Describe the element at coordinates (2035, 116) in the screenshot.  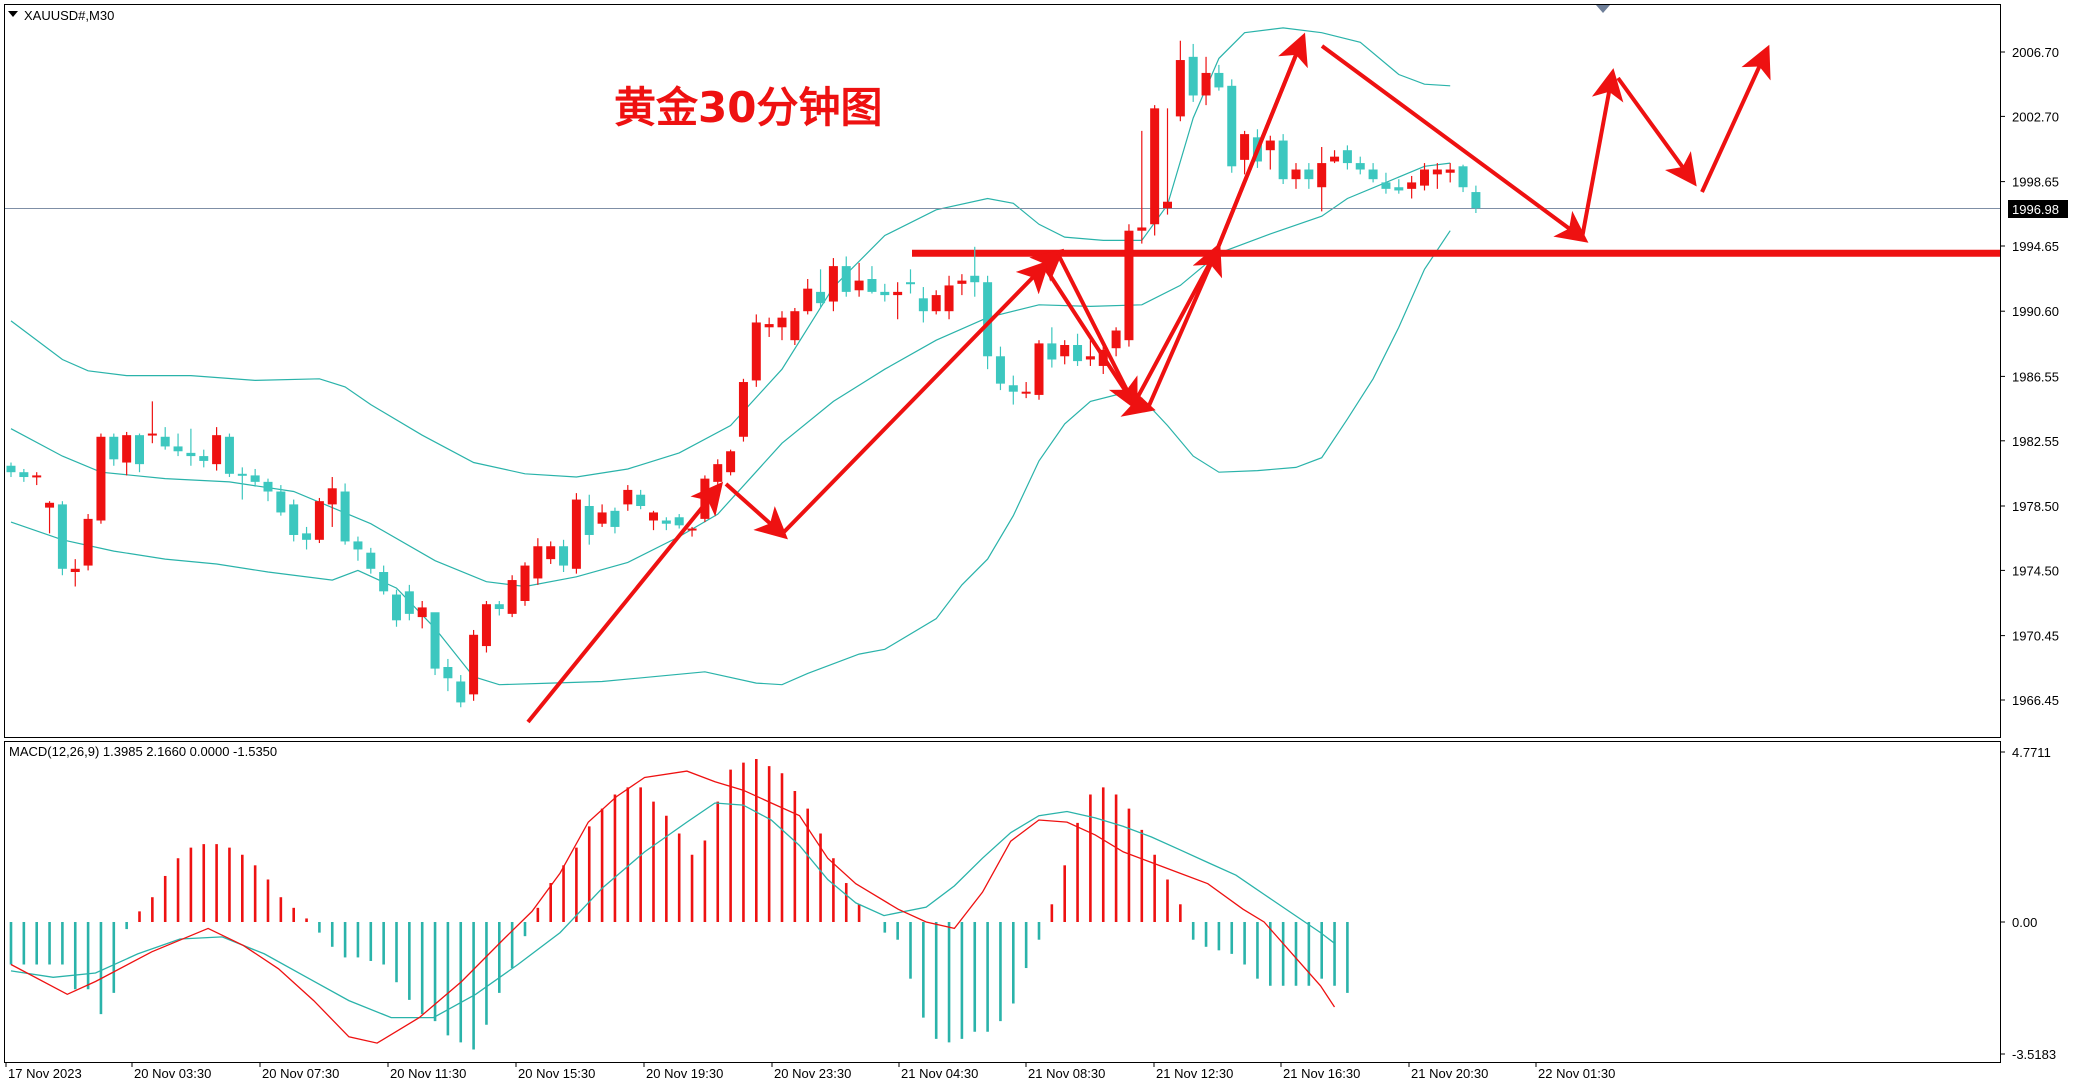
I see `price-tick-label: 2002.70` at that location.